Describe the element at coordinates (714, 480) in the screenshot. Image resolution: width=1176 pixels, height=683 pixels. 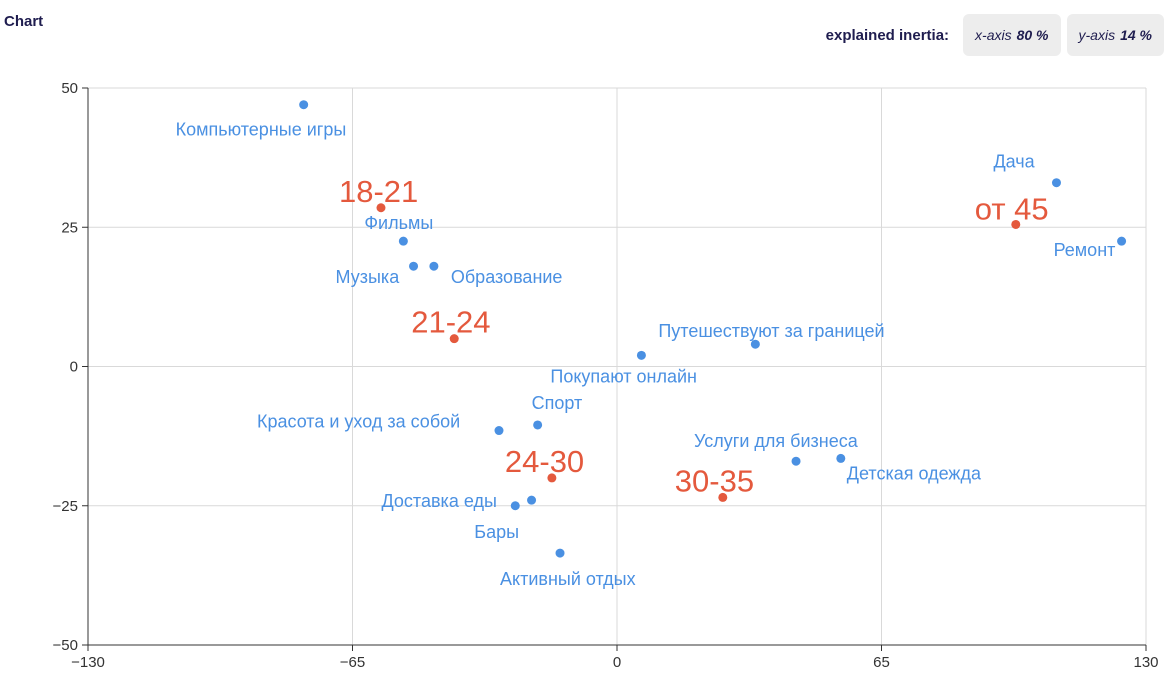
I see `group-point-label: 30-35` at that location.